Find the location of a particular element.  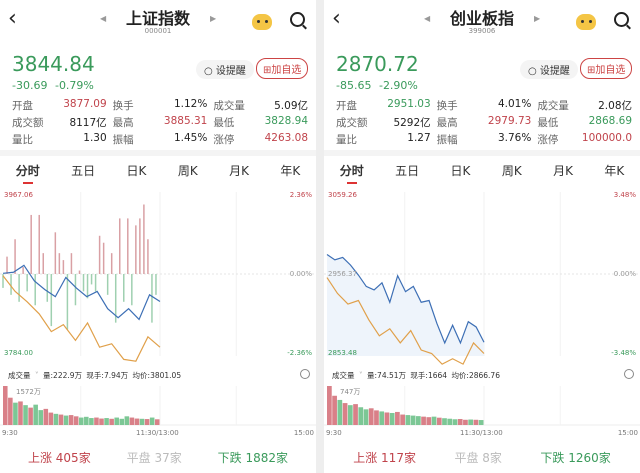

page-title: 创业板指 is located at coordinates (481, 18).